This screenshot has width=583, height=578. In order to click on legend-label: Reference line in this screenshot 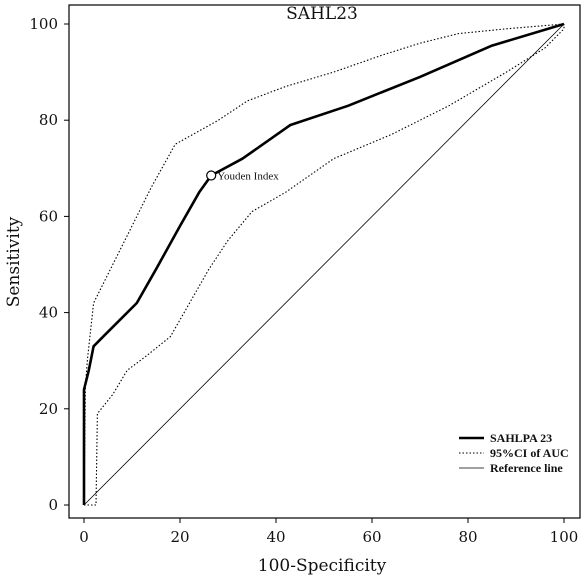, I will do `click(526, 468)`.